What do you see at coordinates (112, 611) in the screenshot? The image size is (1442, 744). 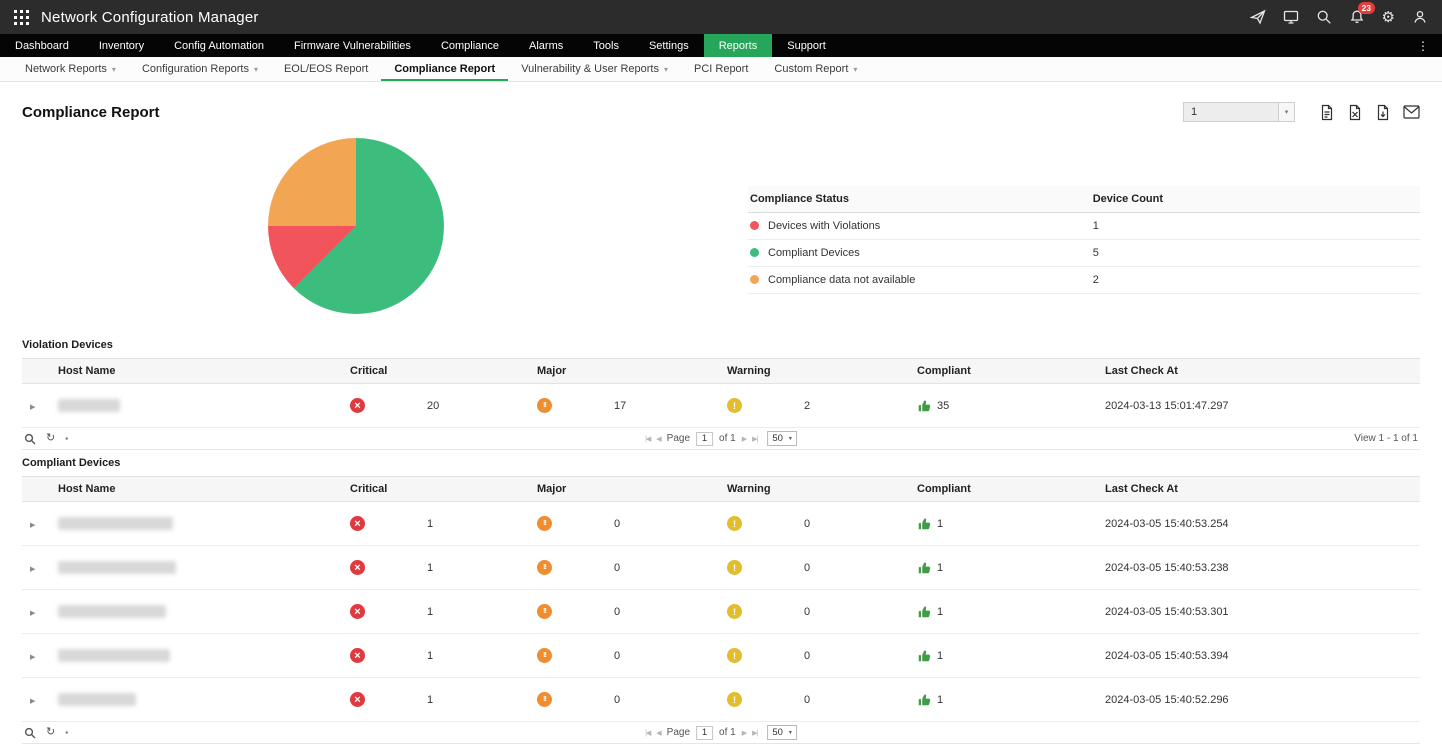 I see `host-name-redacted` at bounding box center [112, 611].